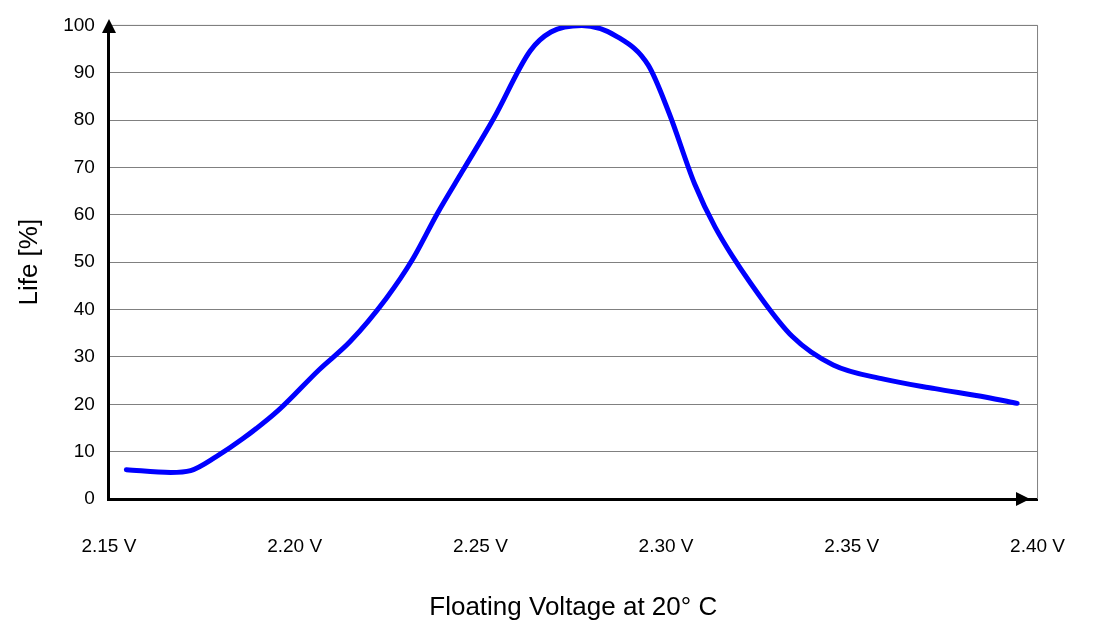 The width and height of the screenshot is (1095, 637). I want to click on y-tick-label: 70, so click(84, 166).